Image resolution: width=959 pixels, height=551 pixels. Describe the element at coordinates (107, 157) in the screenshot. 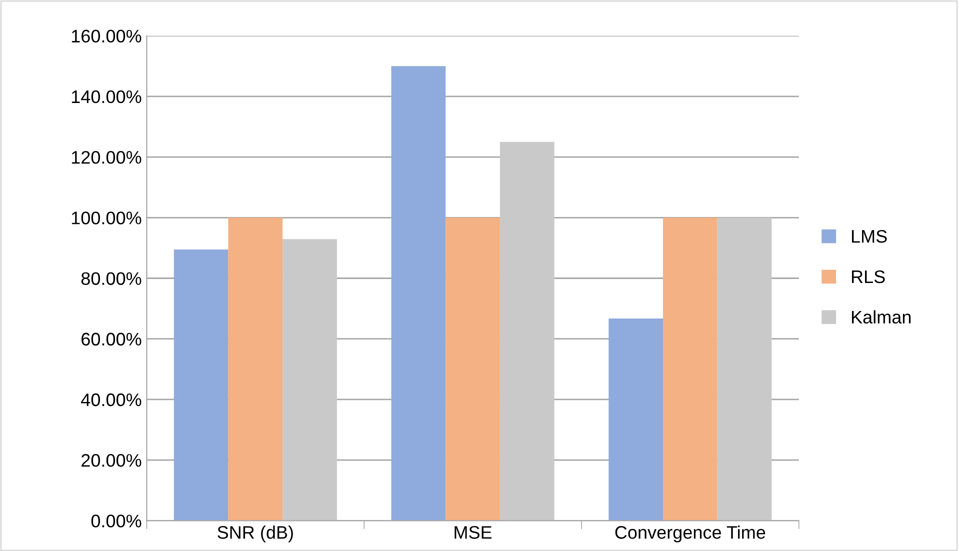

I see `y-tick-label: 120.00%` at that location.